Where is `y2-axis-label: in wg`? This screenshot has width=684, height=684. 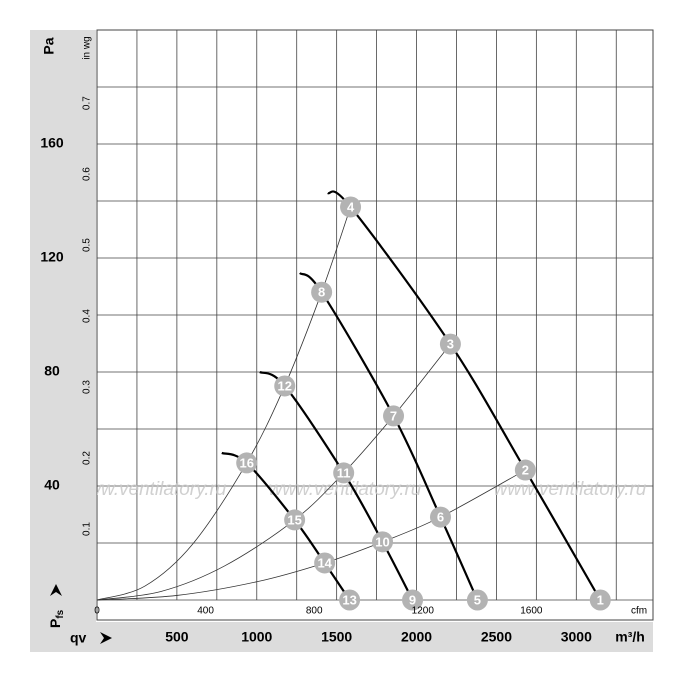 y2-axis-label: in wg is located at coordinates (87, 47).